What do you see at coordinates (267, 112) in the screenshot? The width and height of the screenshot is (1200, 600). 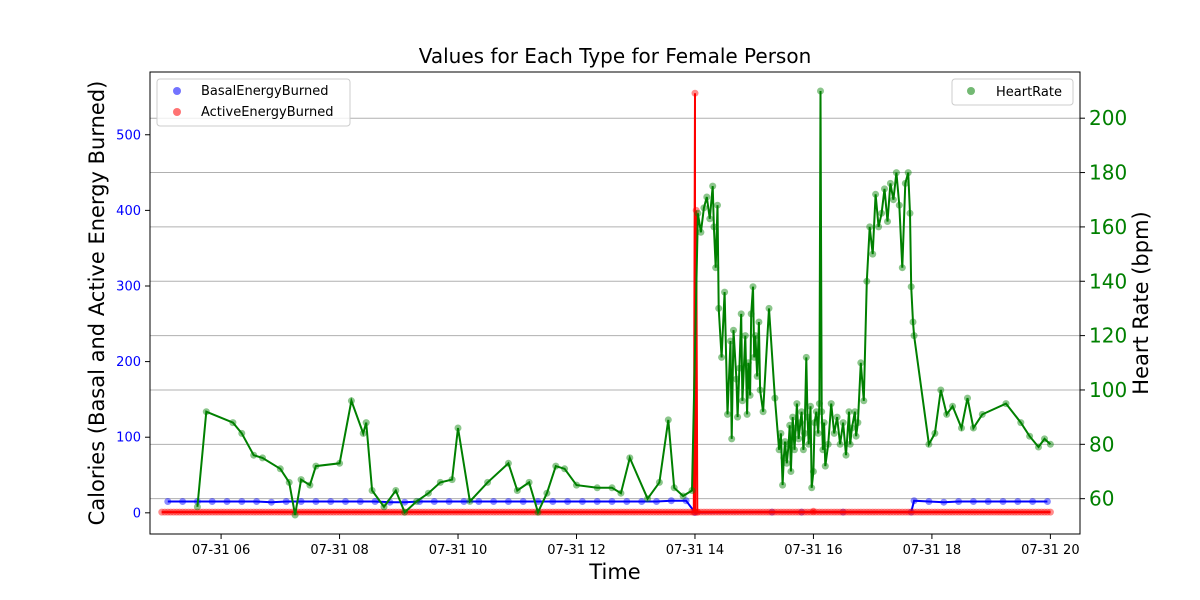 I see `legend-active-label: ActiveEnergyBurned` at bounding box center [267, 112].